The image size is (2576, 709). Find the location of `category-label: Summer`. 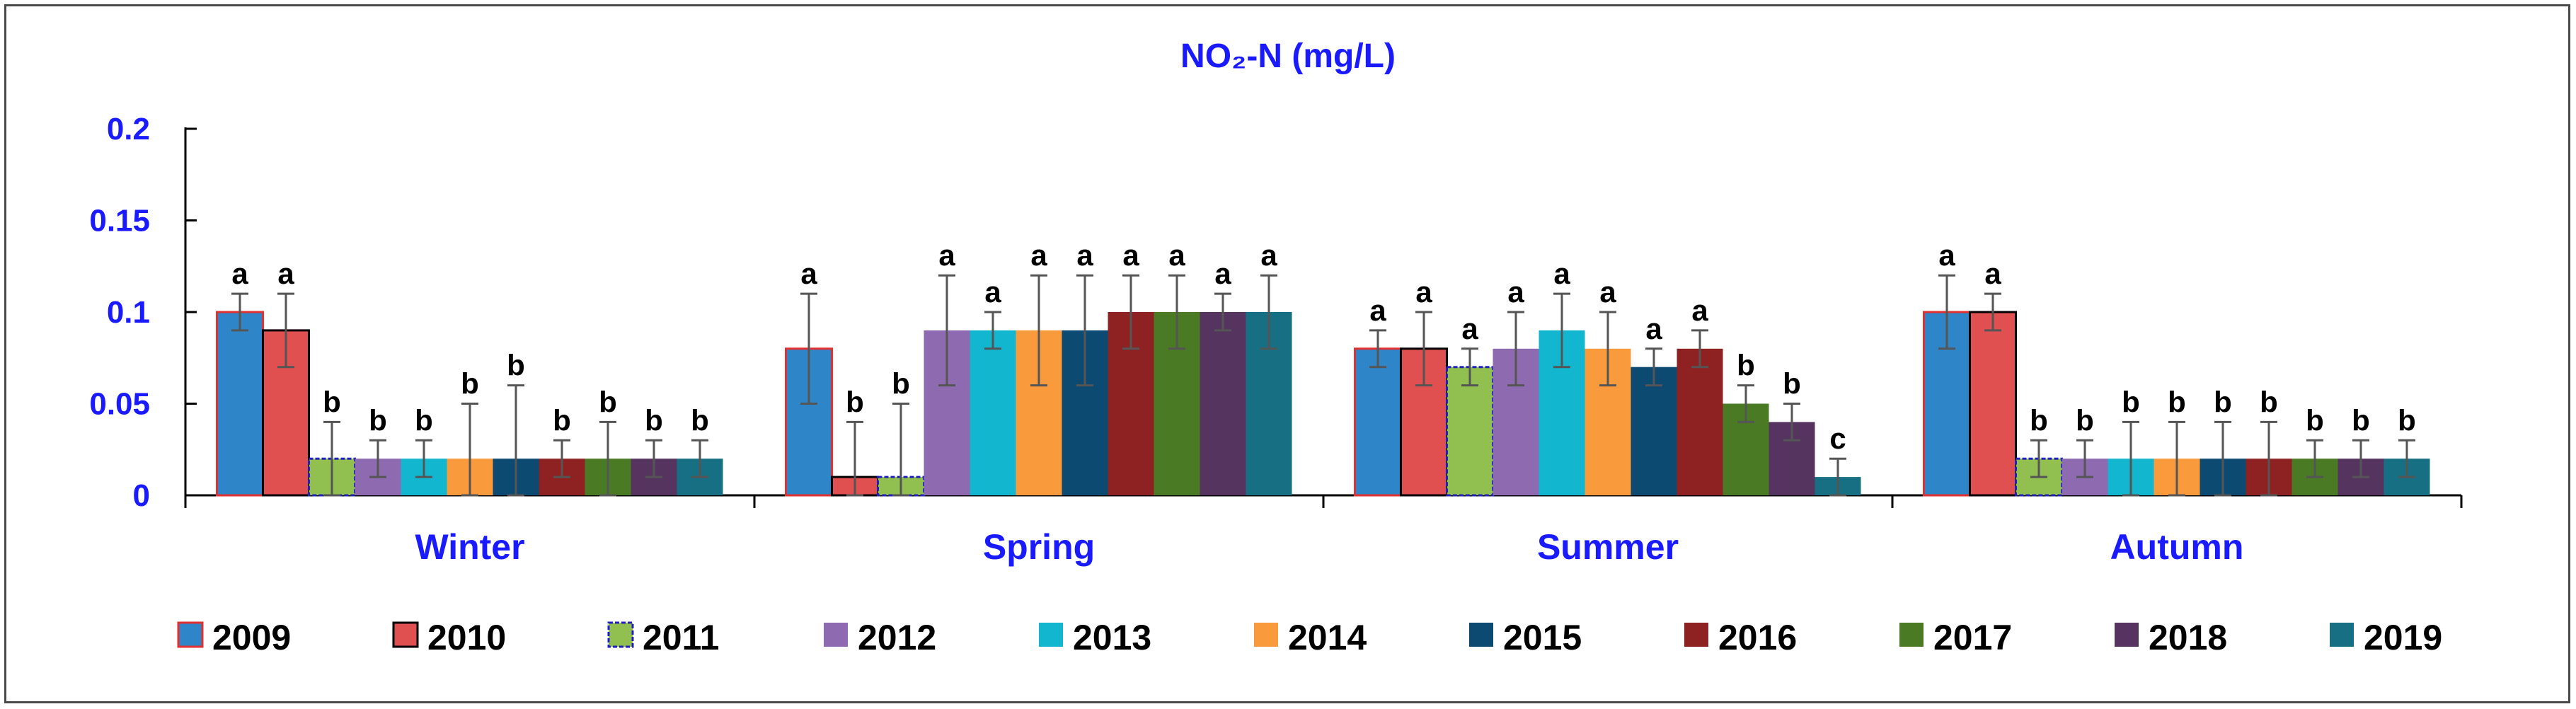

category-label: Summer is located at coordinates (1608, 547).